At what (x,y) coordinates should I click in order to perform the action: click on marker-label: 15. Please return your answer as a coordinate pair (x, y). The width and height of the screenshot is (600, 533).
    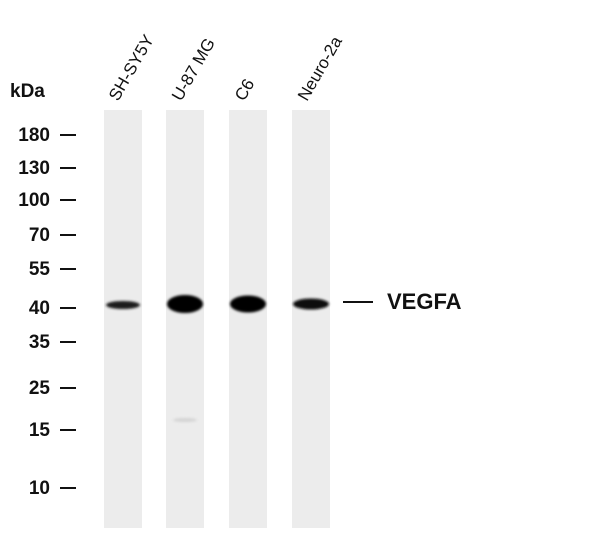
    Looking at the image, I should click on (40, 430).